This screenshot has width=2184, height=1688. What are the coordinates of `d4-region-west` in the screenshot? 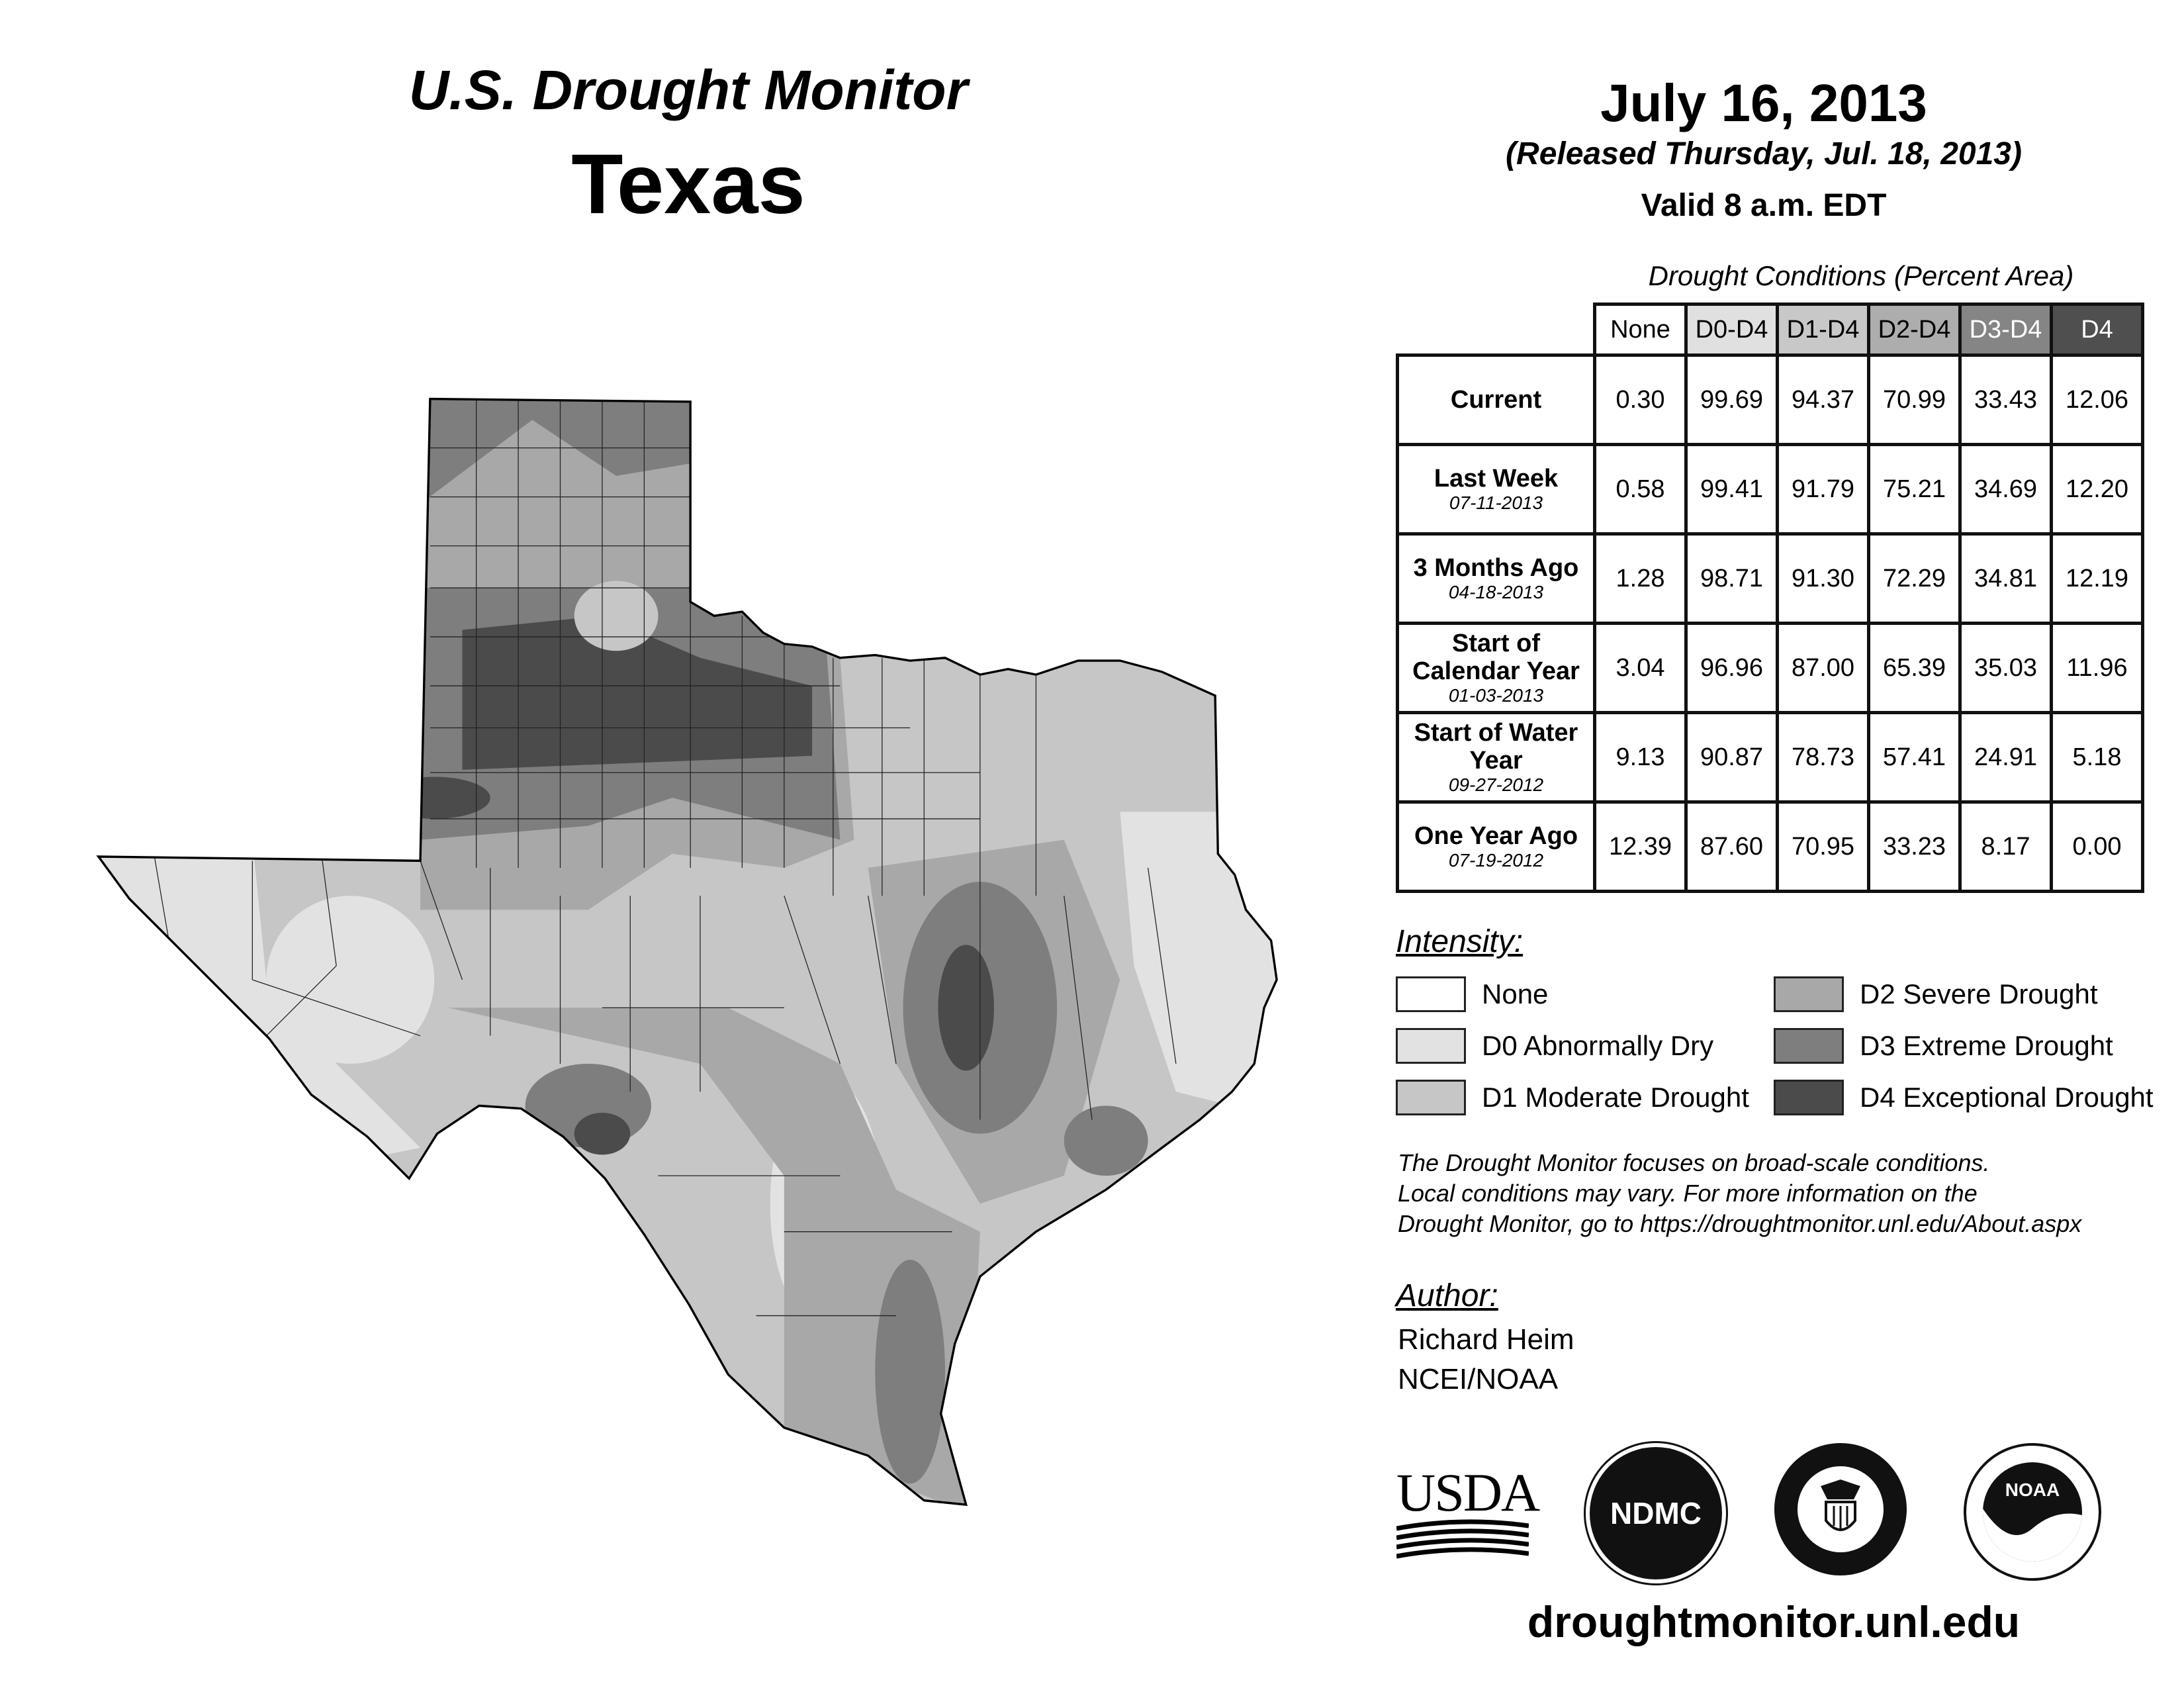 It's located at (434, 797).